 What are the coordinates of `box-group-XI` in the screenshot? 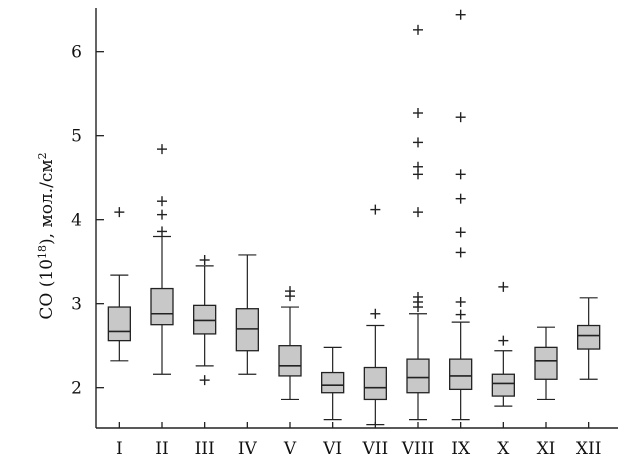 It's located at (546, 377).